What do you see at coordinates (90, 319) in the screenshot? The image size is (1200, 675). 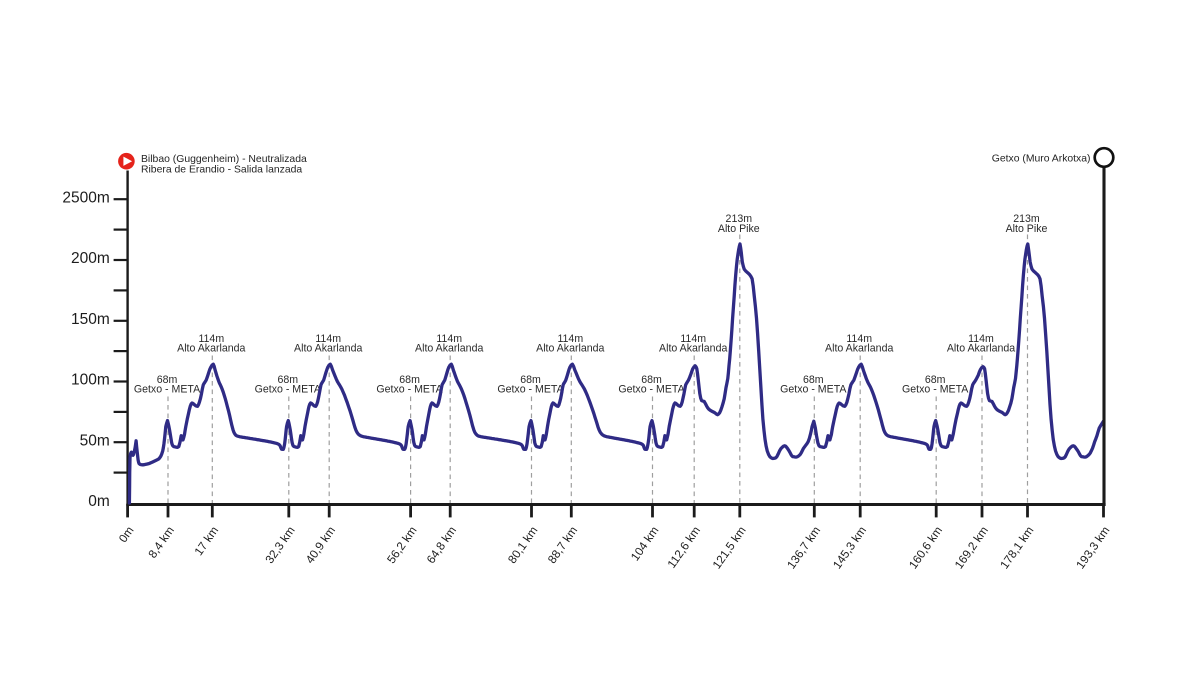 I see `svg-text: 150m` at bounding box center [90, 319].